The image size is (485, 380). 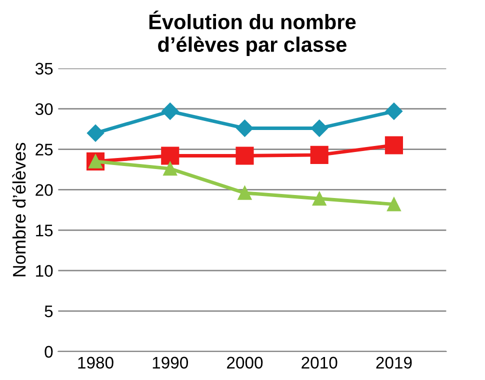 I want to click on y-tick-label: 25, so click(x=44, y=150).